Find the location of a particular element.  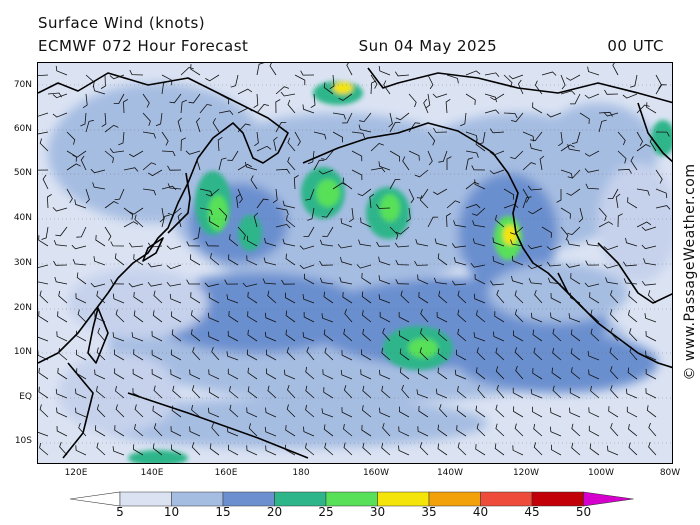

latitude-label: 60N is located at coordinates (22, 129).